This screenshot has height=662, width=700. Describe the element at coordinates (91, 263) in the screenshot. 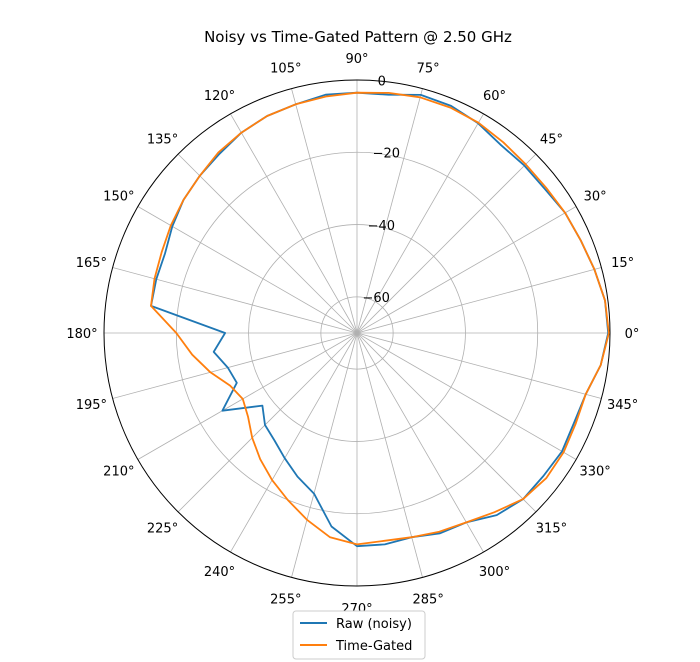

I see `angular-tick-label: 165°` at that location.